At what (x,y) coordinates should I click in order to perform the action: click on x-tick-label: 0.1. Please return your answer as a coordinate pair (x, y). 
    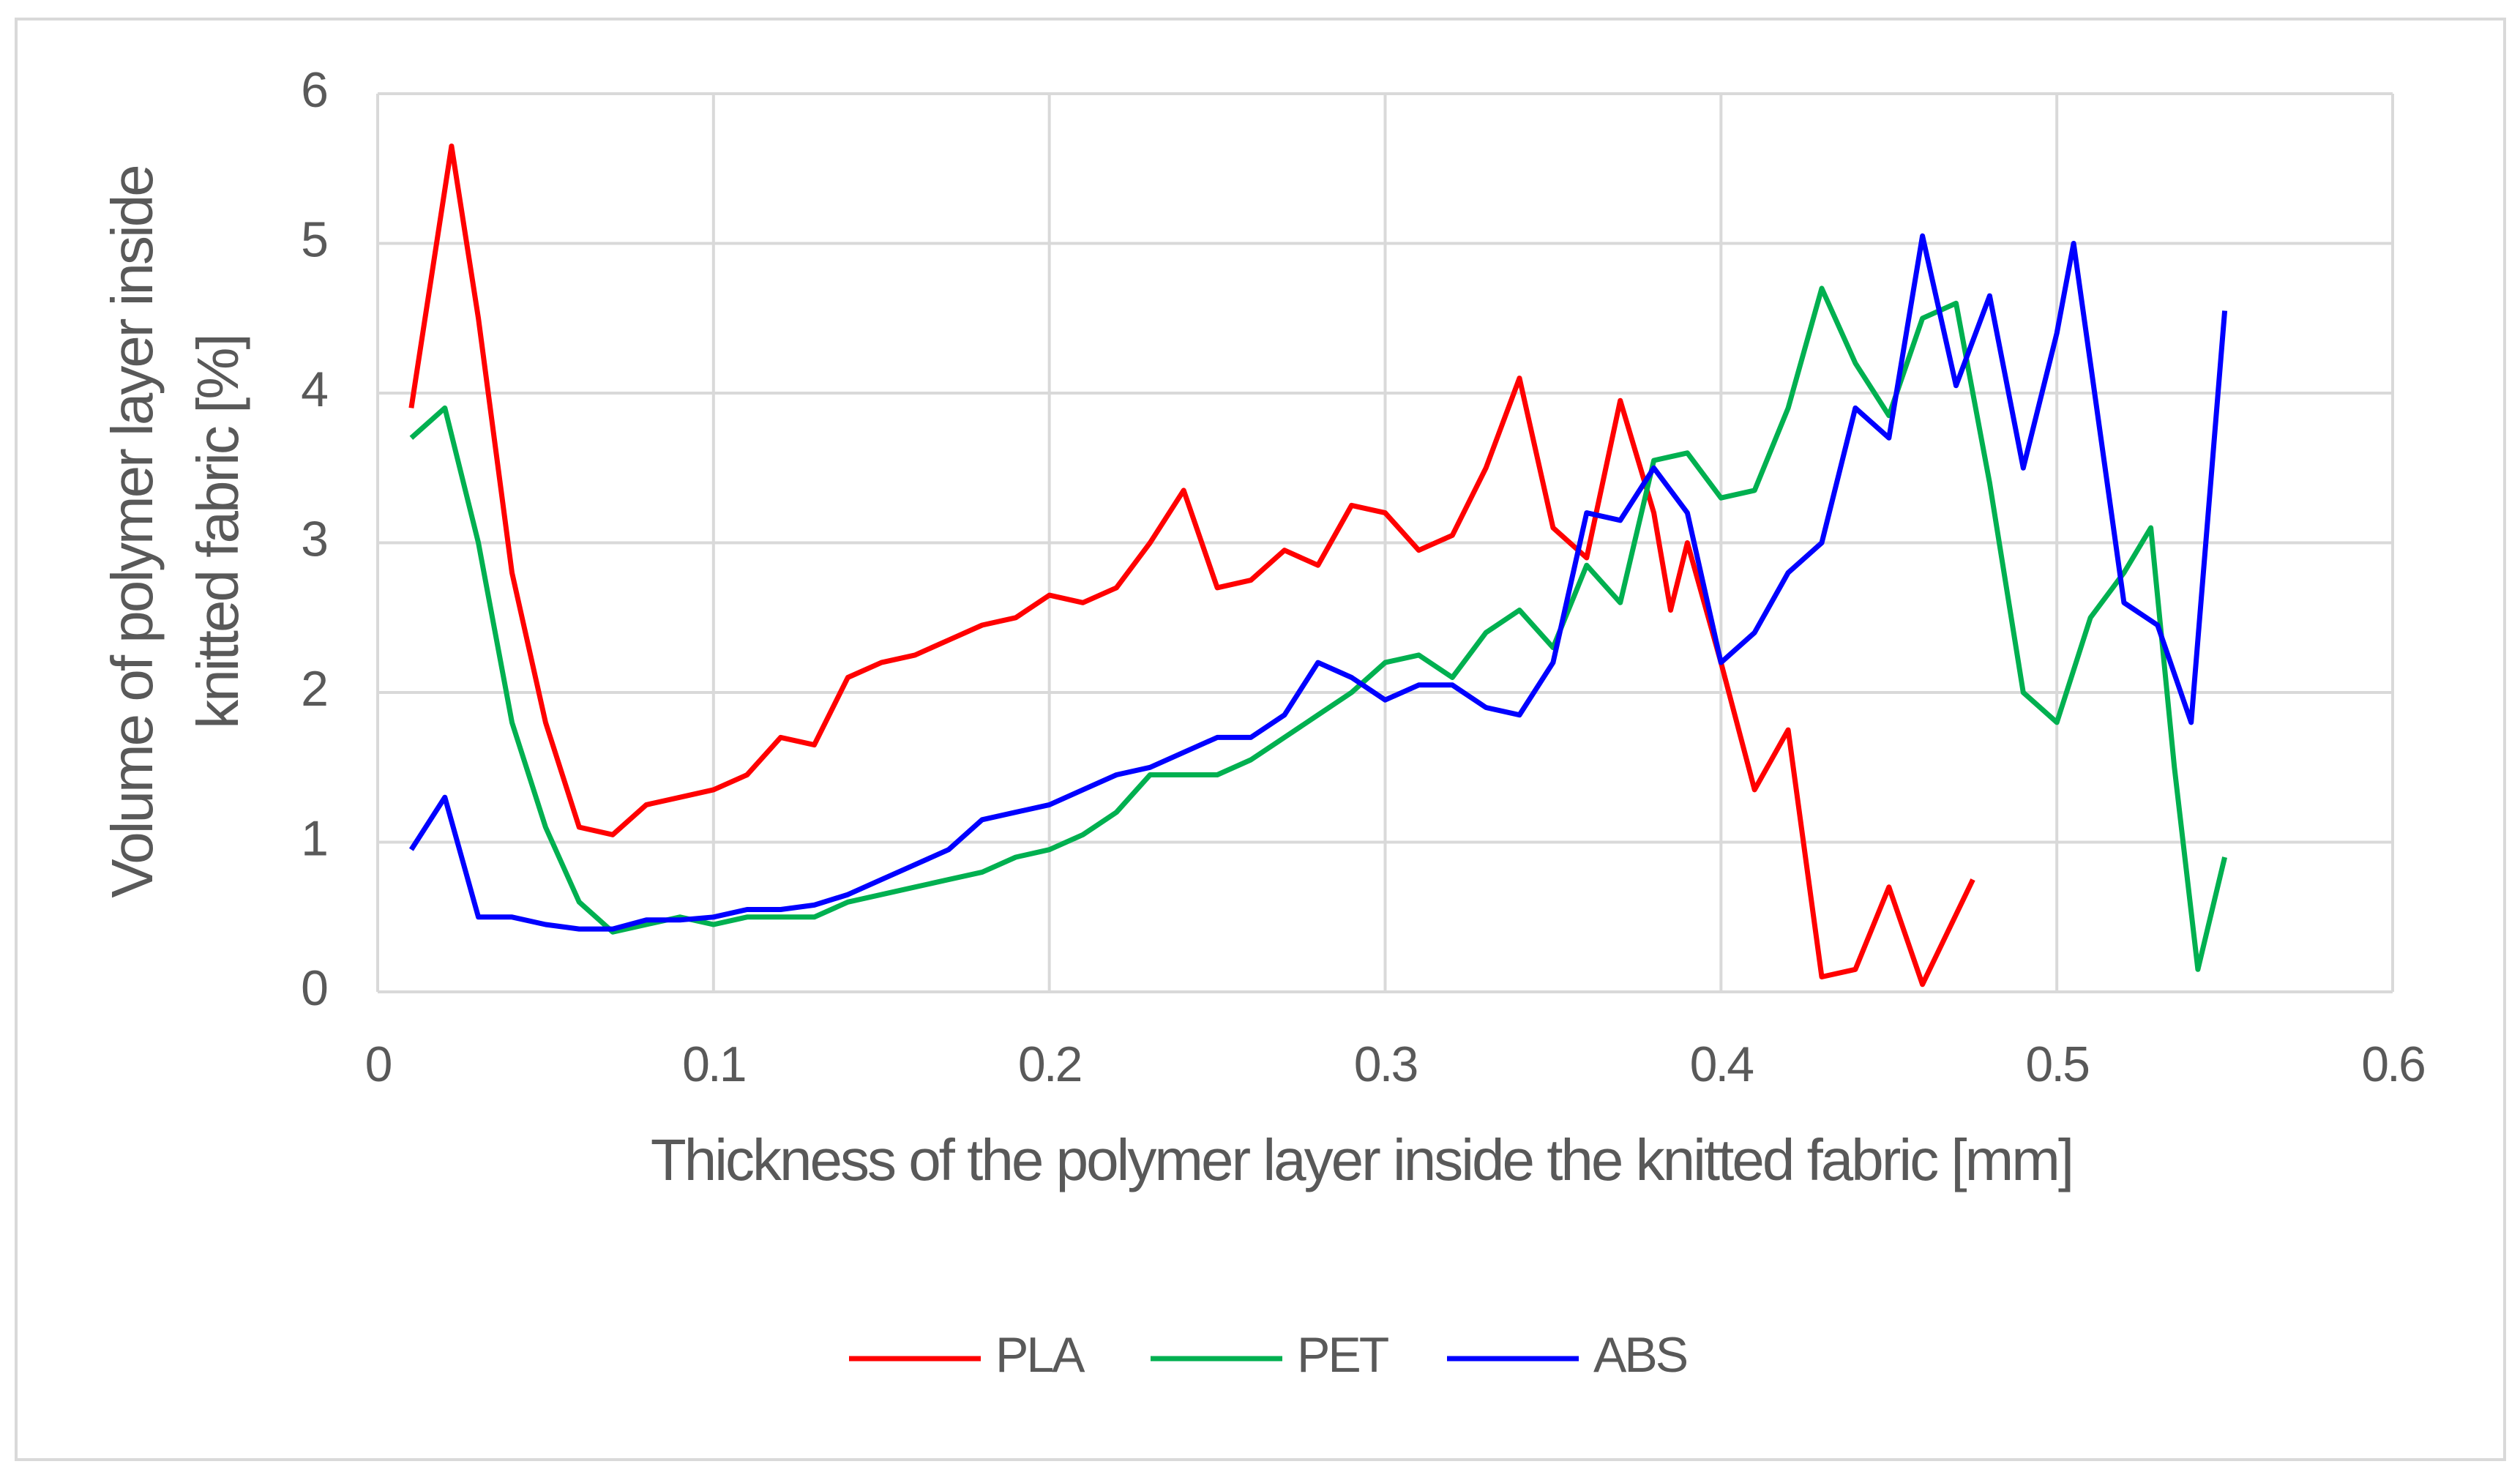
    Looking at the image, I should click on (714, 1064).